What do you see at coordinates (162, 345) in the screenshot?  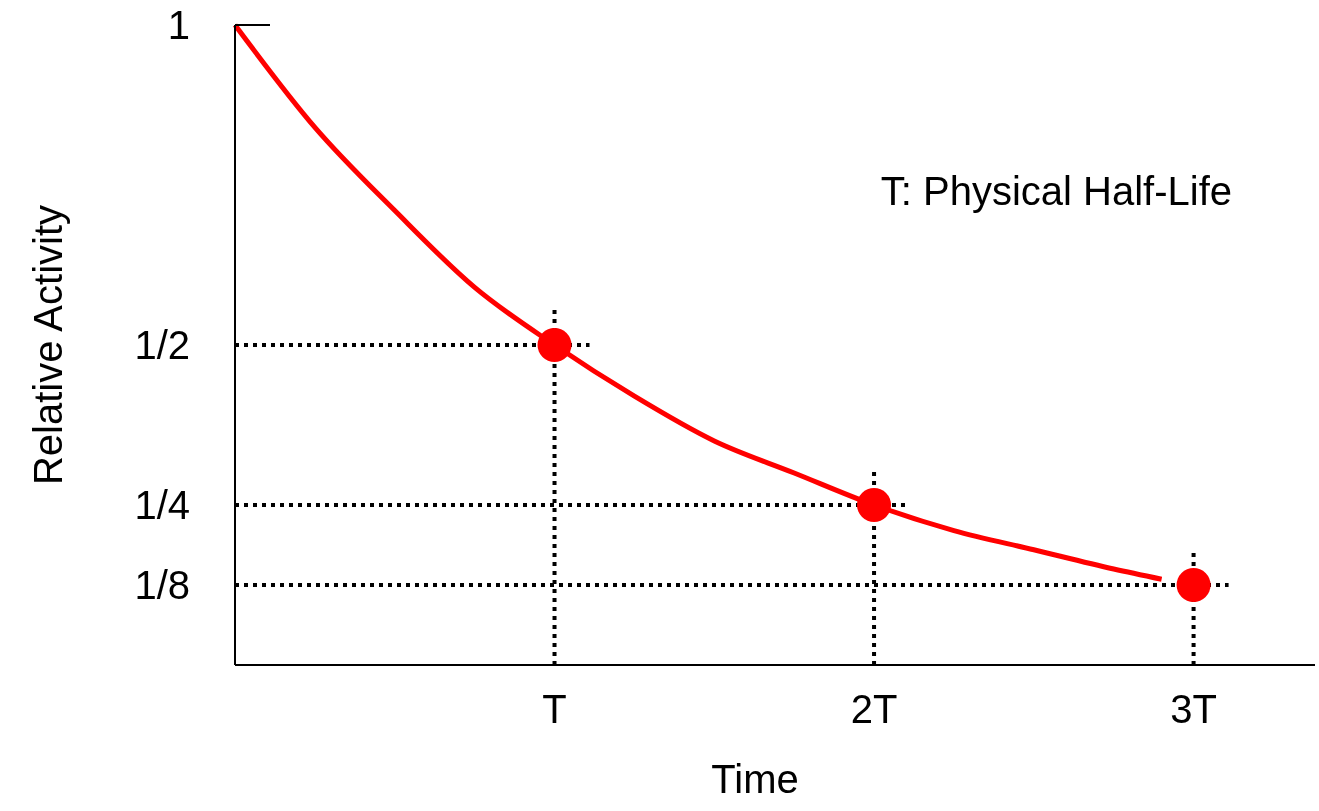 I see `y-tick-label: 1/2` at bounding box center [162, 345].